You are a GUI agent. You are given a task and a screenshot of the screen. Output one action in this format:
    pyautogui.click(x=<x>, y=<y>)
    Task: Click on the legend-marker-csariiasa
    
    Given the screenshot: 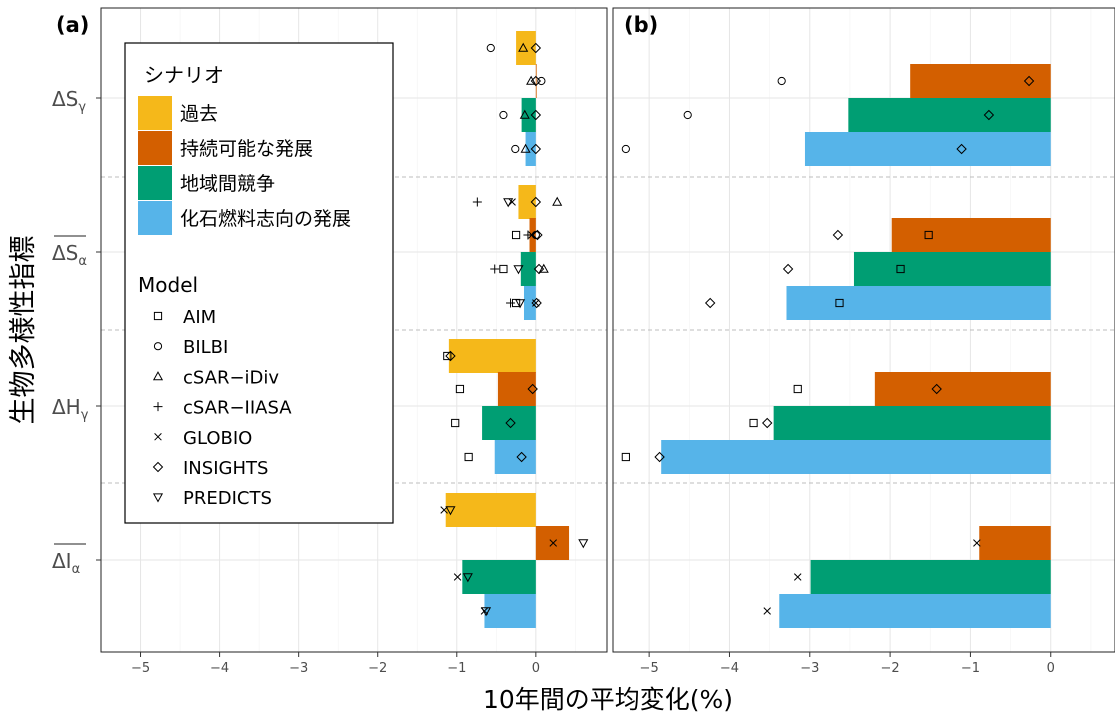 What is the action you would take?
    pyautogui.click(x=158, y=407)
    